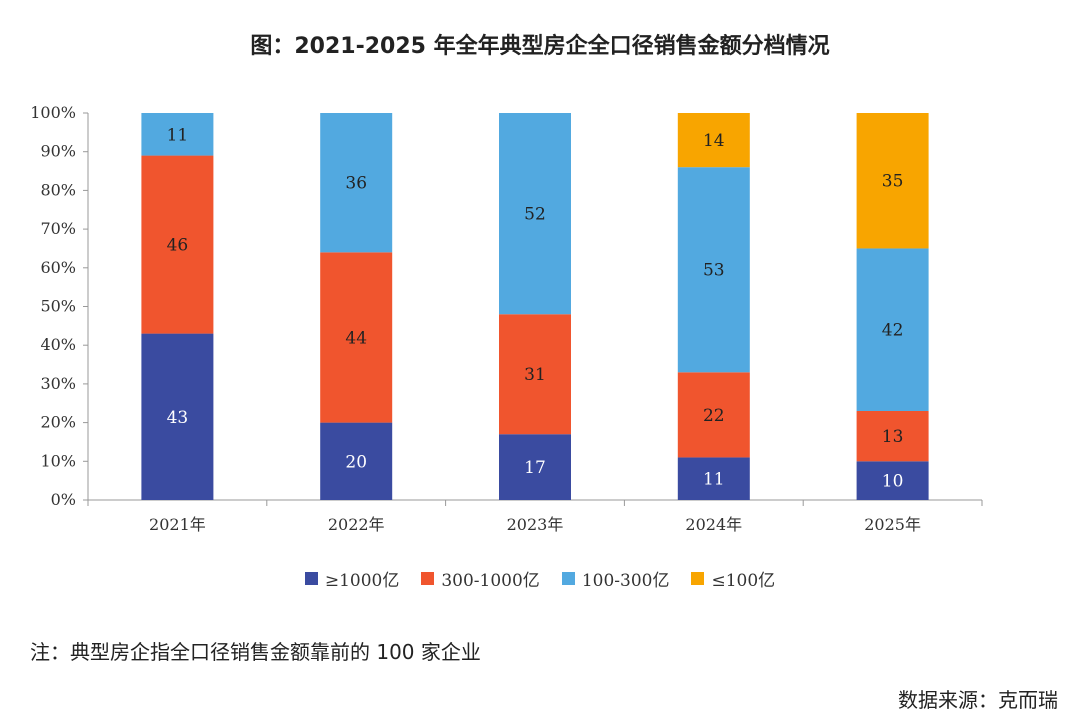  What do you see at coordinates (58, 422) in the screenshot?
I see `y-tick-label: 20%` at bounding box center [58, 422].